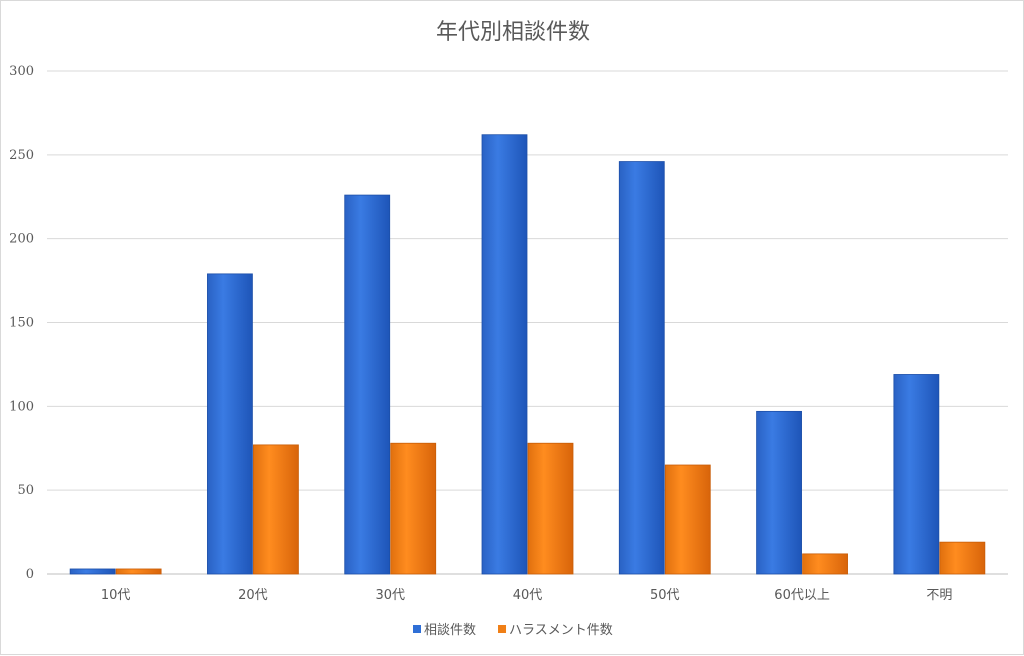 Image resolution: width=1024 pixels, height=656 pixels. What do you see at coordinates (390, 595) in the screenshot?
I see `x-tick-label: 30代` at bounding box center [390, 595].